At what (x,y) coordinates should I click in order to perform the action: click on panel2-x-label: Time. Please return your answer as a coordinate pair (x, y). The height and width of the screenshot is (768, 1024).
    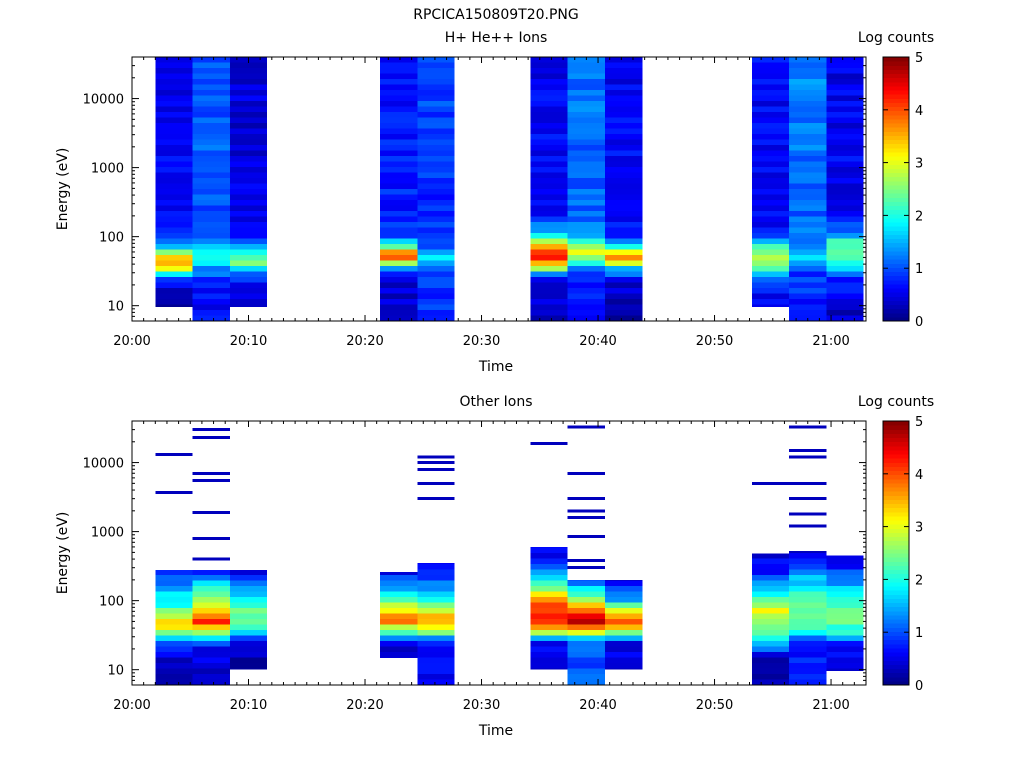
    Looking at the image, I should click on (495, 731).